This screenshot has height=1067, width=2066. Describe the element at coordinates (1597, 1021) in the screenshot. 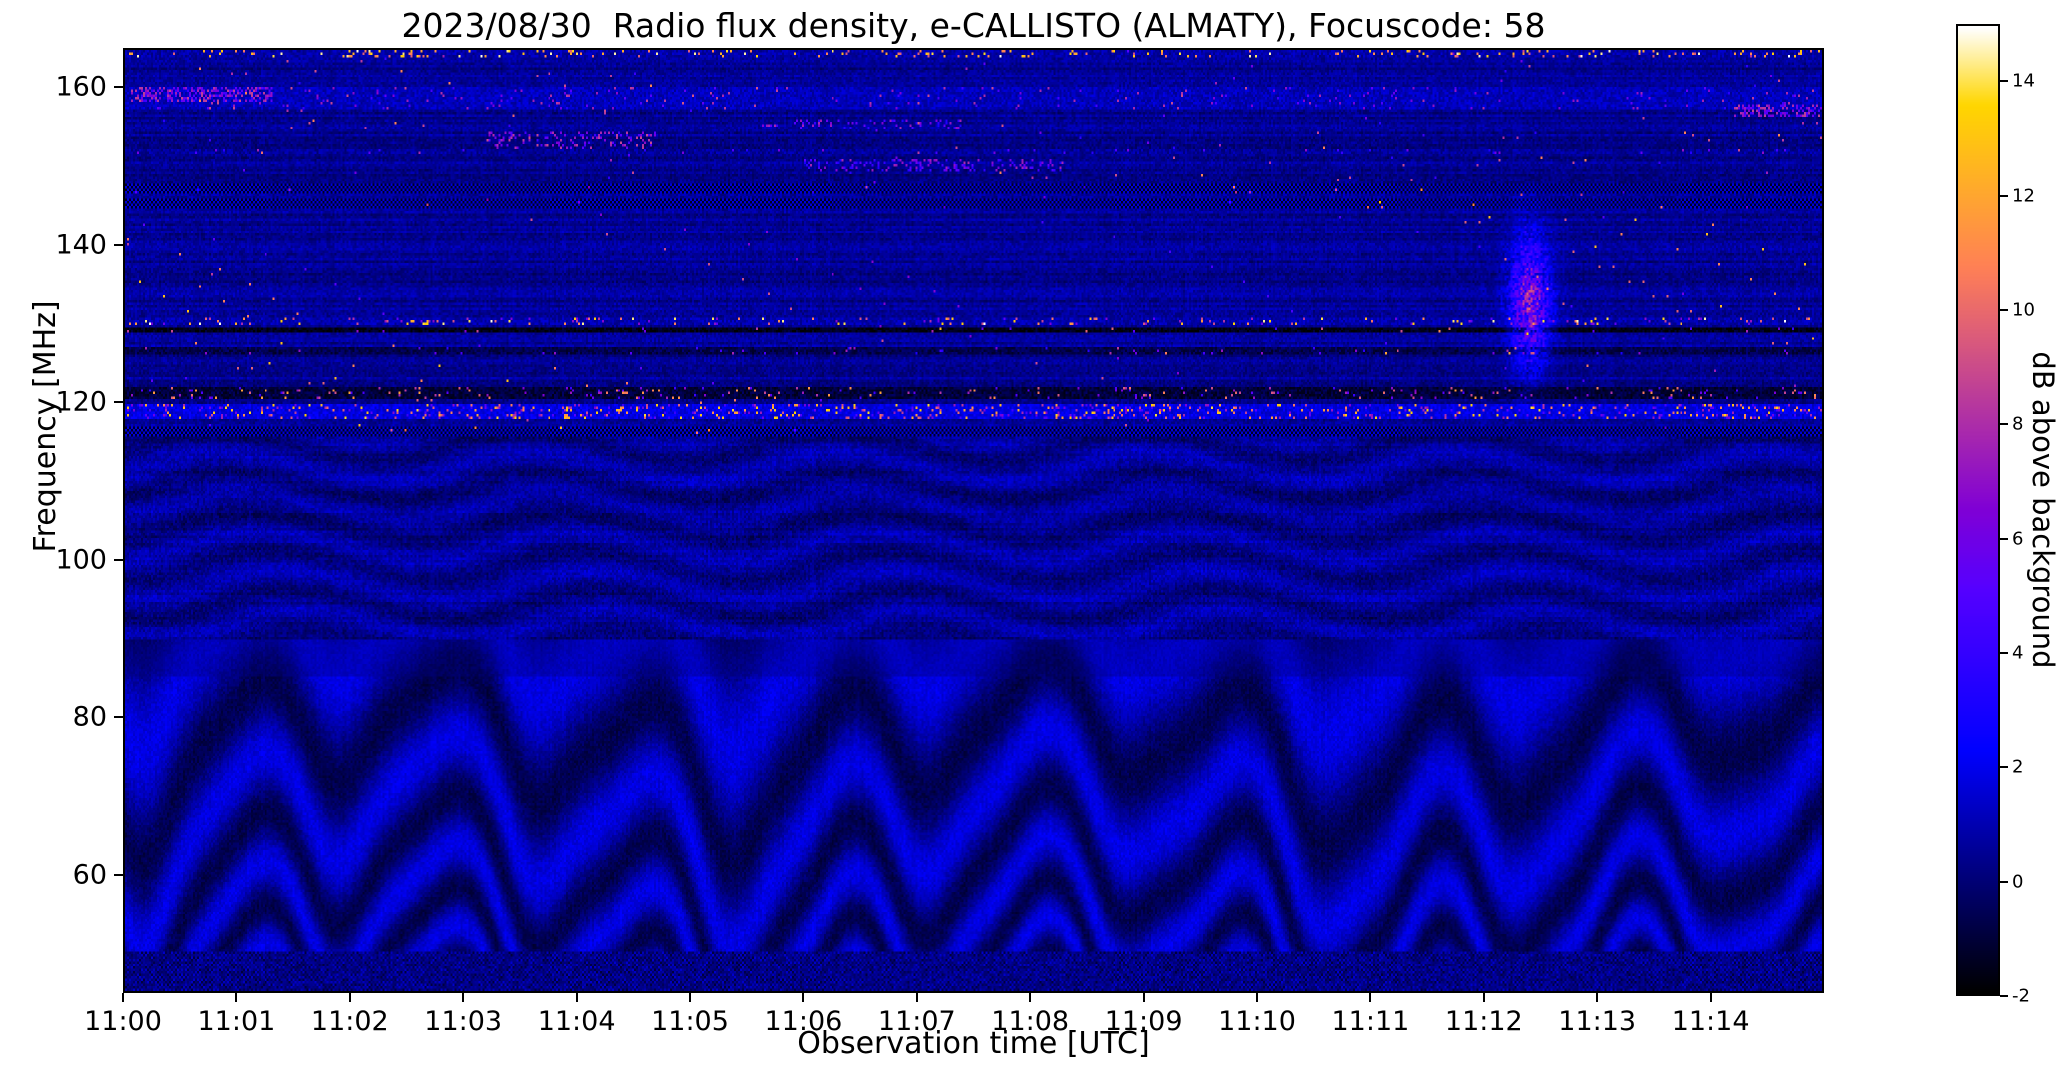

I see `x-tick-label: 11:13` at that location.